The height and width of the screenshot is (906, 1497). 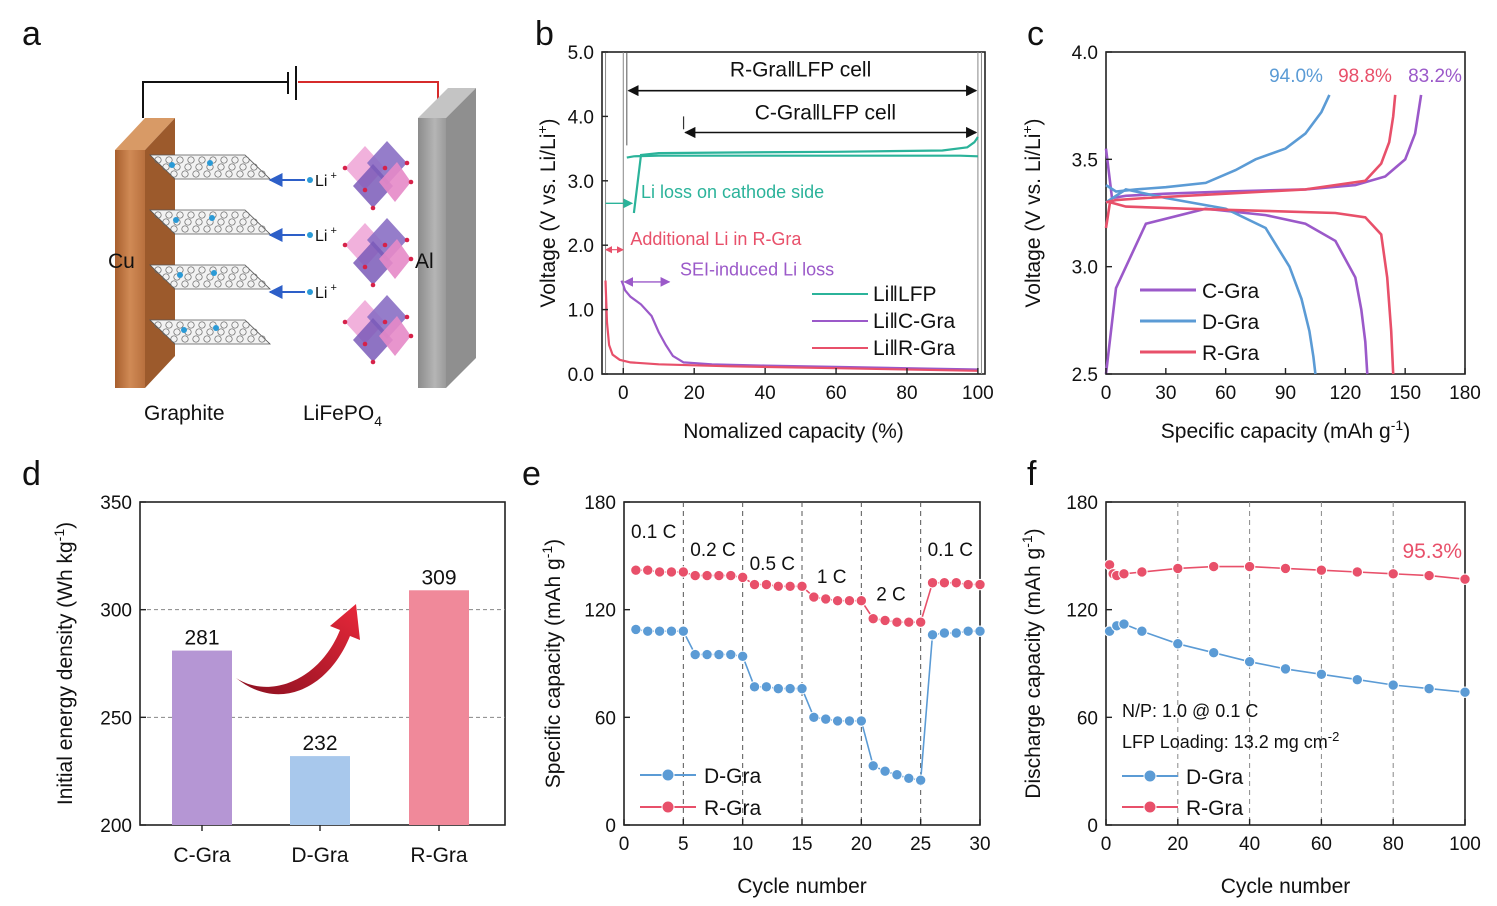 What do you see at coordinates (1230, 353) in the screenshot?
I see `legend-label: R-Gra` at bounding box center [1230, 353].